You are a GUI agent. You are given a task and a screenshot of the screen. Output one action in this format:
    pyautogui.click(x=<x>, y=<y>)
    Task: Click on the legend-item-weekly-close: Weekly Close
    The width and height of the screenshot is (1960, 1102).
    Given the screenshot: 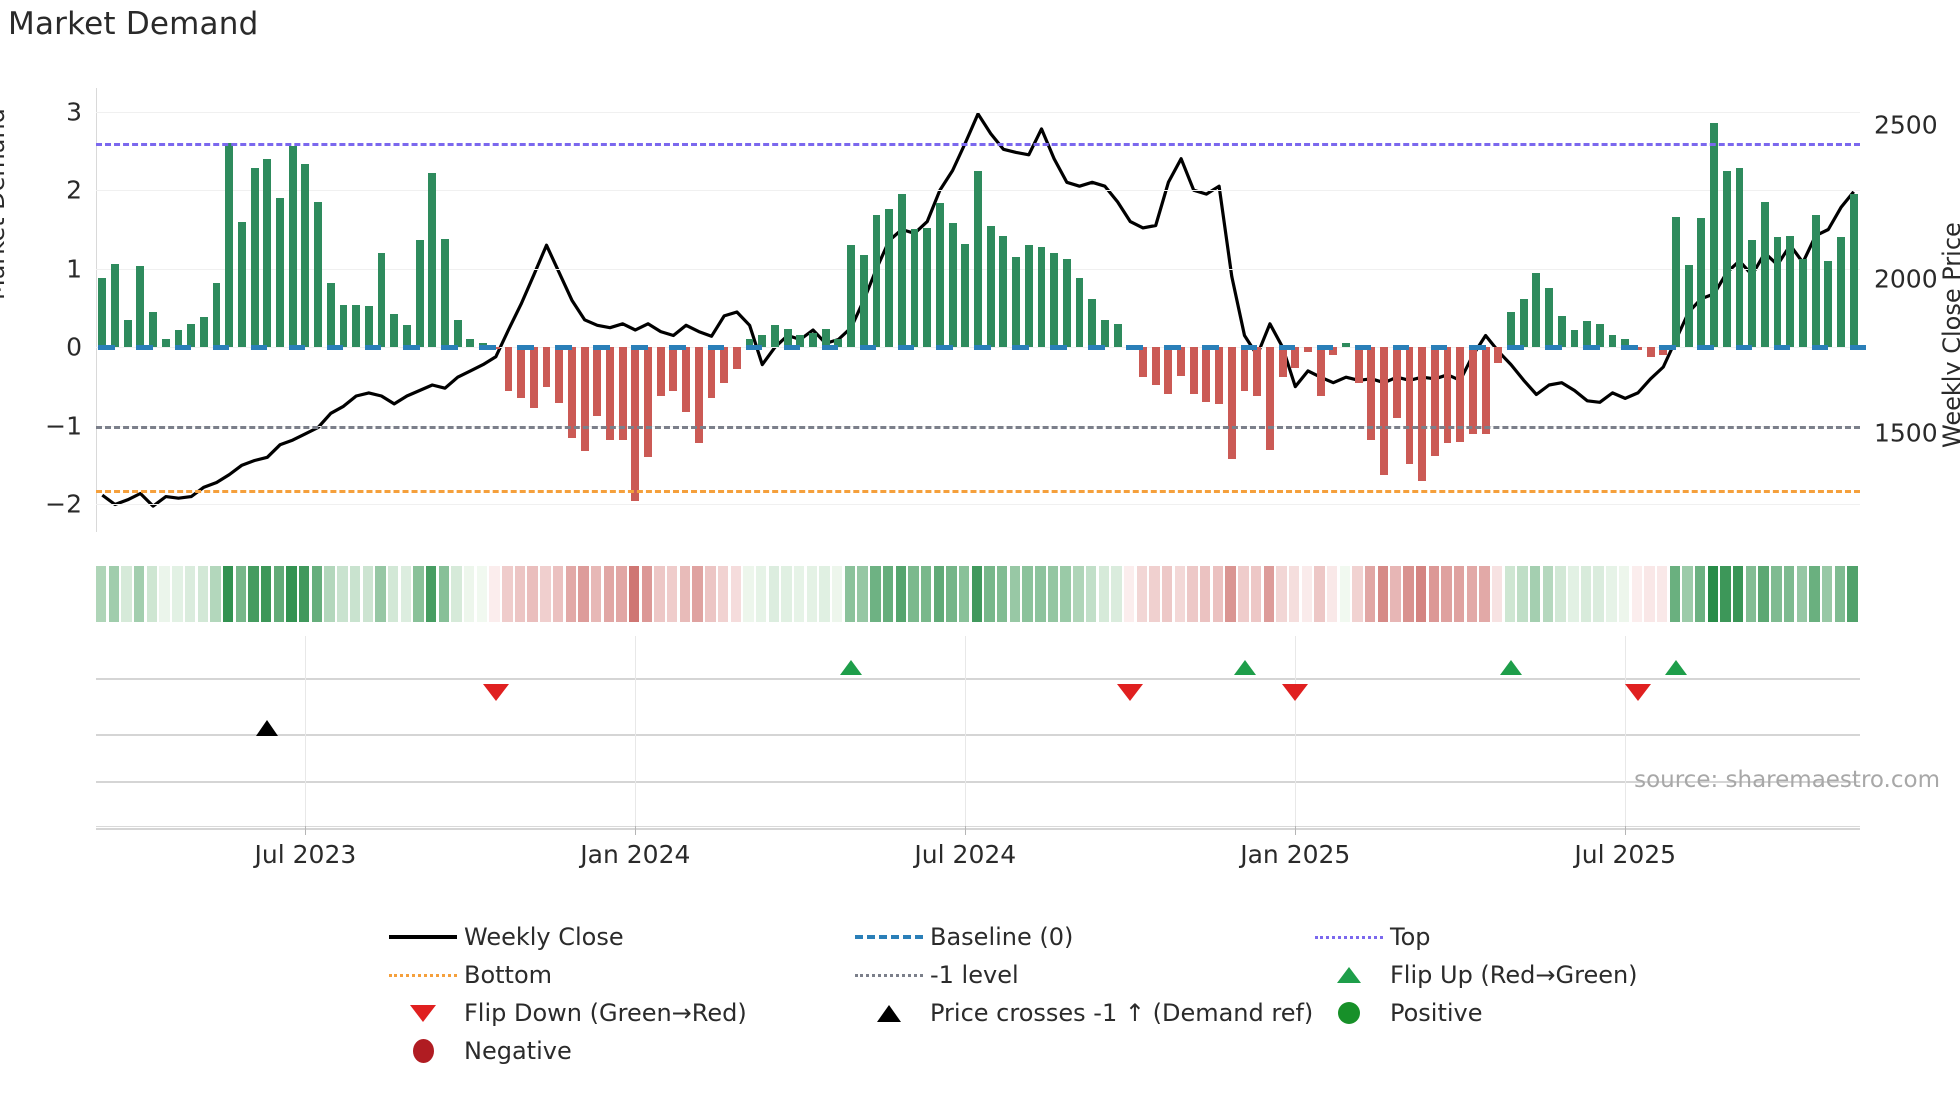 What is the action you would take?
    pyautogui.click(x=505, y=937)
    